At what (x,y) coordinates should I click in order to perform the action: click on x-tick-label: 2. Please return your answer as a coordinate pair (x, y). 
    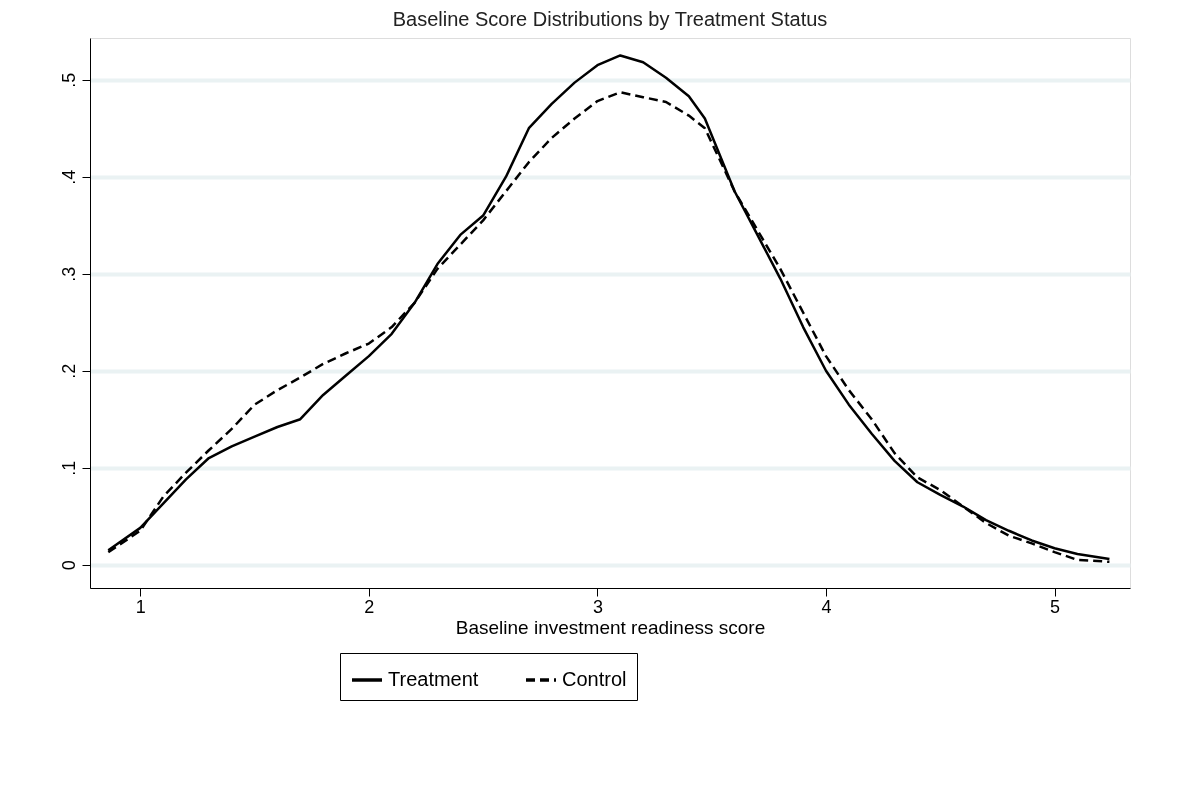
    Looking at the image, I should click on (369, 606).